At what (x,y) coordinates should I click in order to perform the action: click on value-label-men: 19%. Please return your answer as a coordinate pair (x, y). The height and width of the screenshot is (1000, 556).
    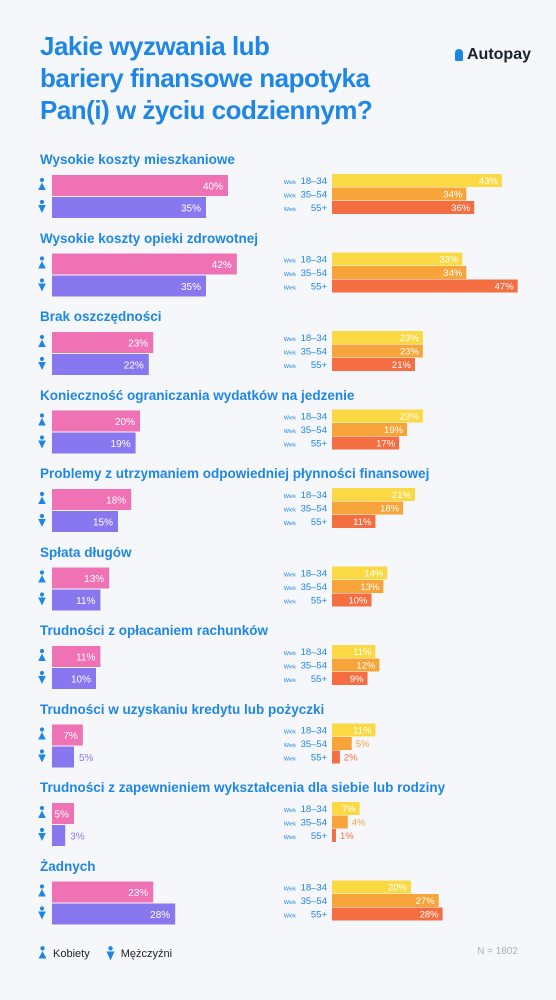
    Looking at the image, I should click on (121, 444).